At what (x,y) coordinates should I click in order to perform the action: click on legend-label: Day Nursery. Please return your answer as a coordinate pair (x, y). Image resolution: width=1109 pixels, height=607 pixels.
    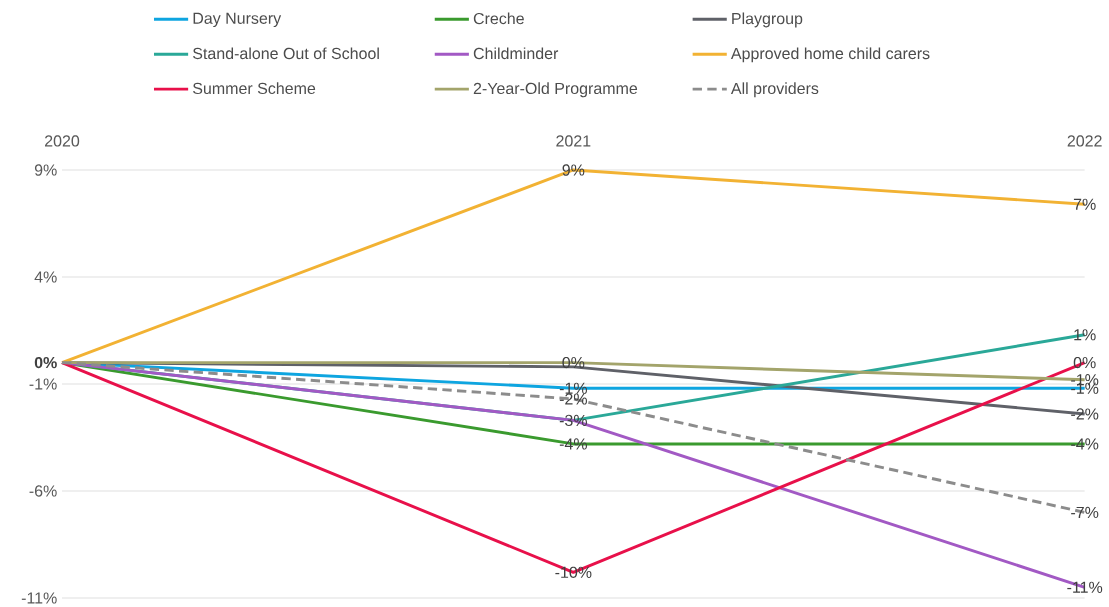
    Looking at the image, I should click on (237, 20).